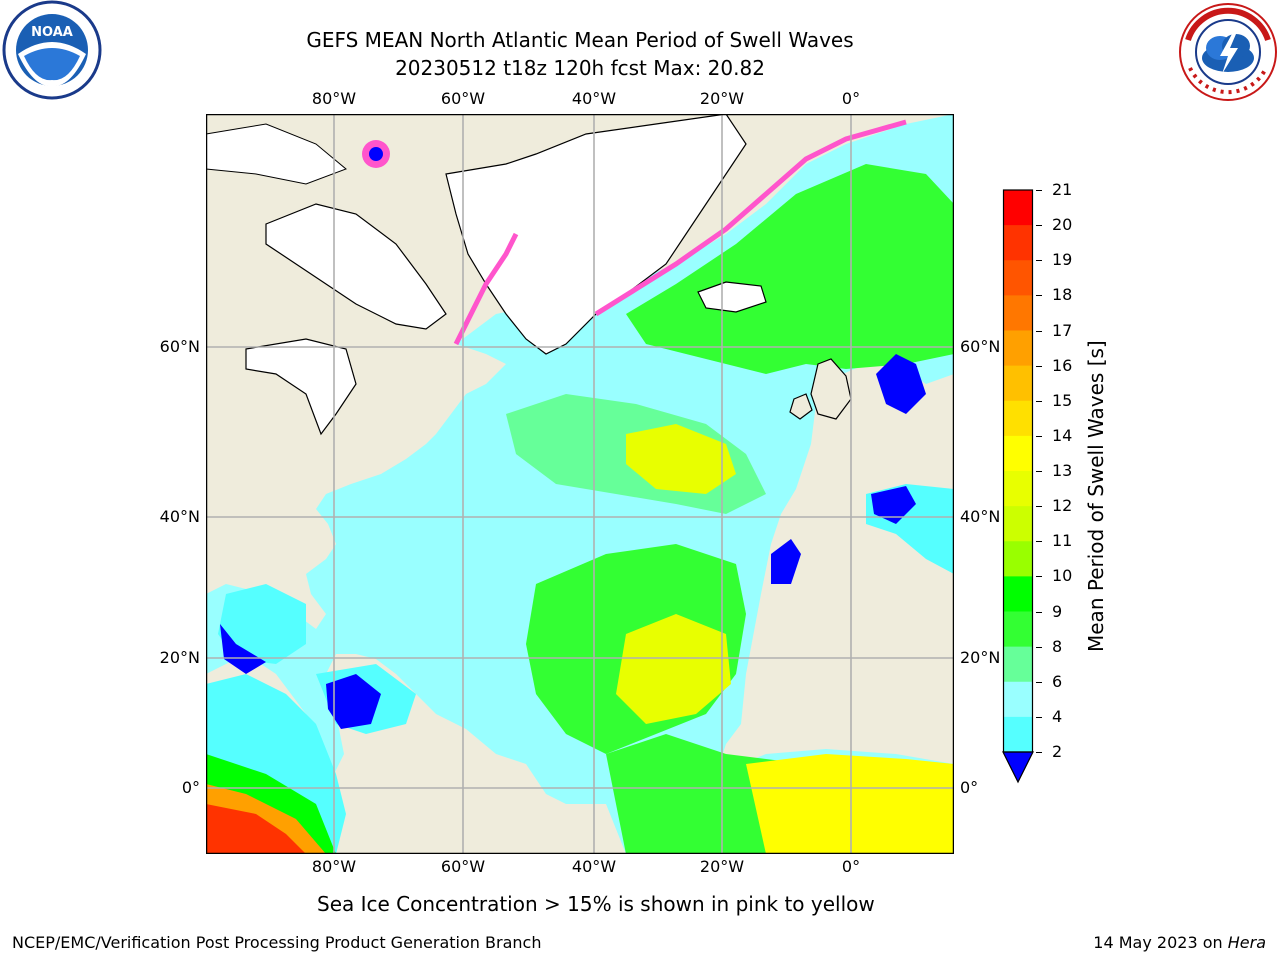 The width and height of the screenshot is (1280, 960). I want to click on baffin-island, so click(356, 266).